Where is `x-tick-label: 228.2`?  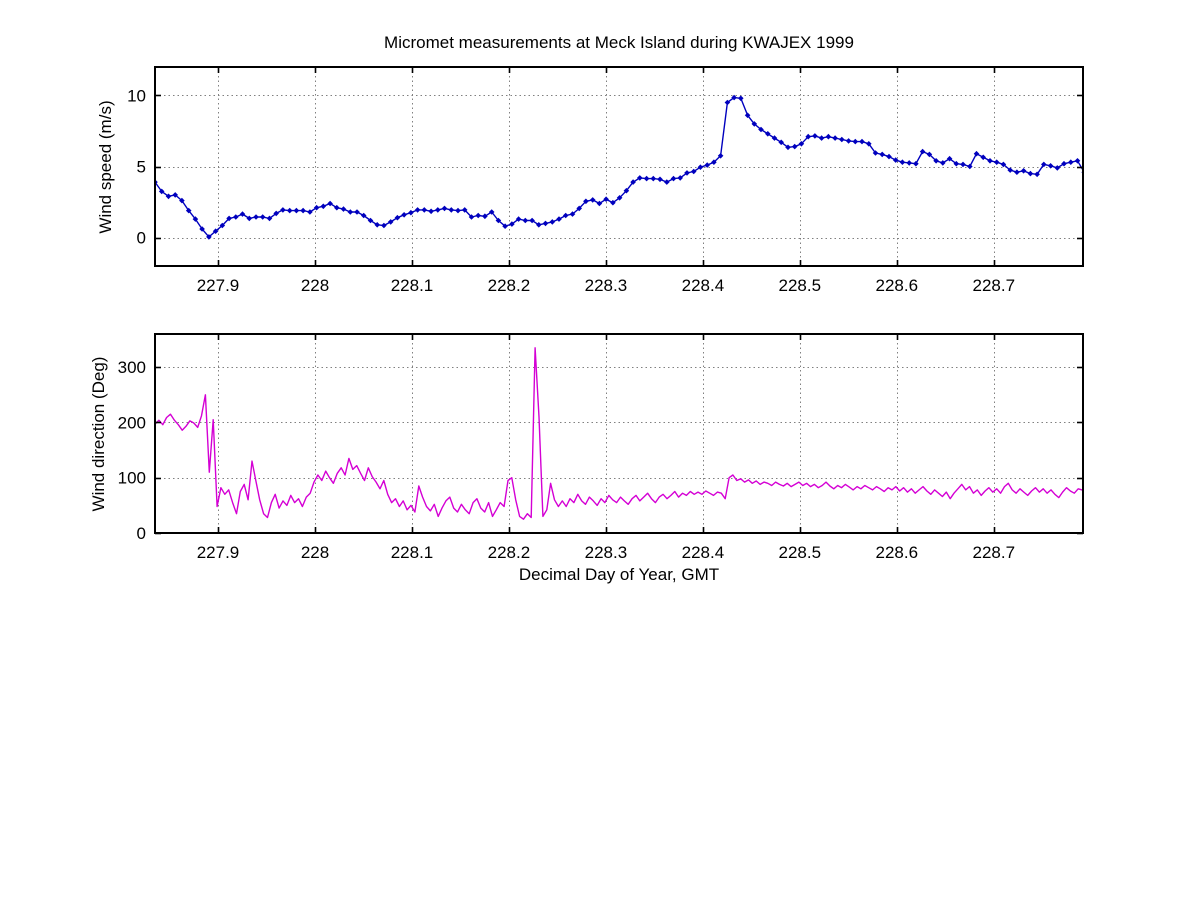
x-tick-label: 228.2 is located at coordinates (509, 285).